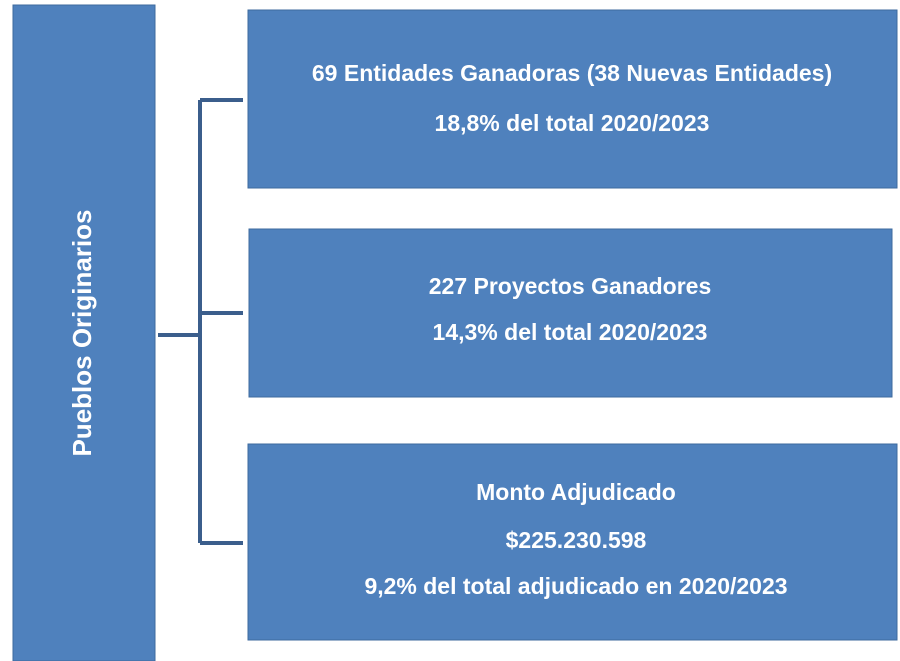 This screenshot has height=661, width=900. I want to click on node-line: Monto Adjudicado, so click(576, 492).